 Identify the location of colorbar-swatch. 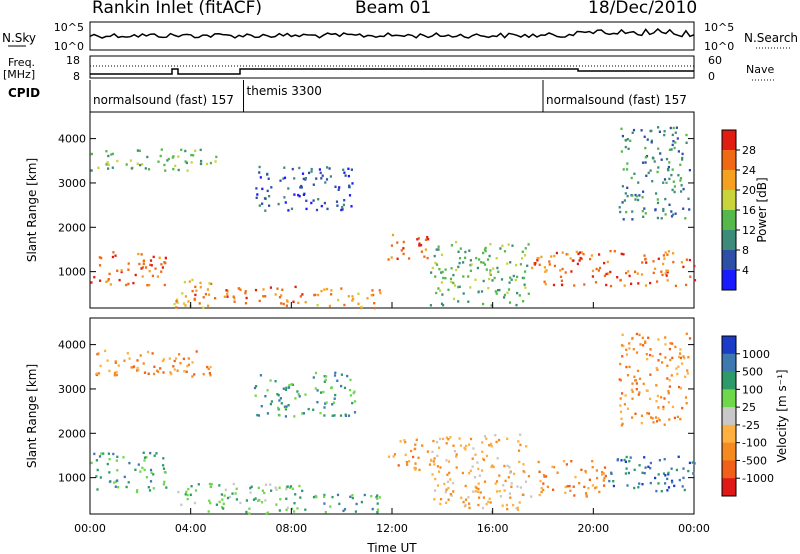
(729, 451).